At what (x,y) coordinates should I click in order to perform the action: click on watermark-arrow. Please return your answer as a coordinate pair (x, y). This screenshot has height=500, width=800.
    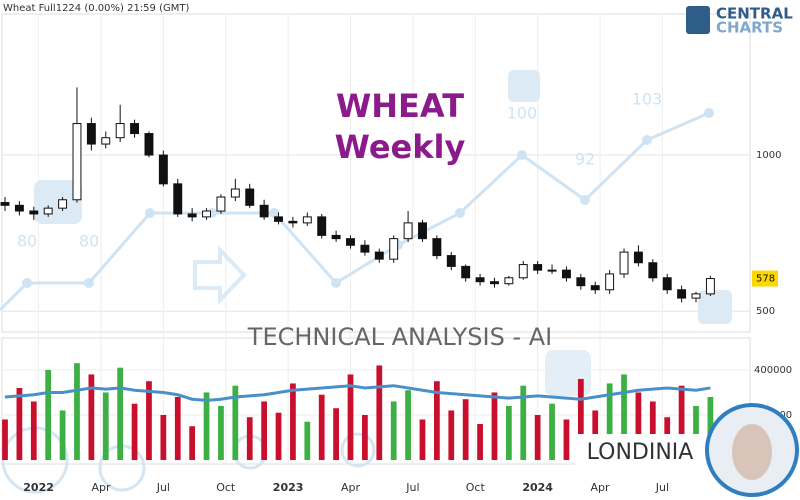
    Looking at the image, I should click on (220, 275).